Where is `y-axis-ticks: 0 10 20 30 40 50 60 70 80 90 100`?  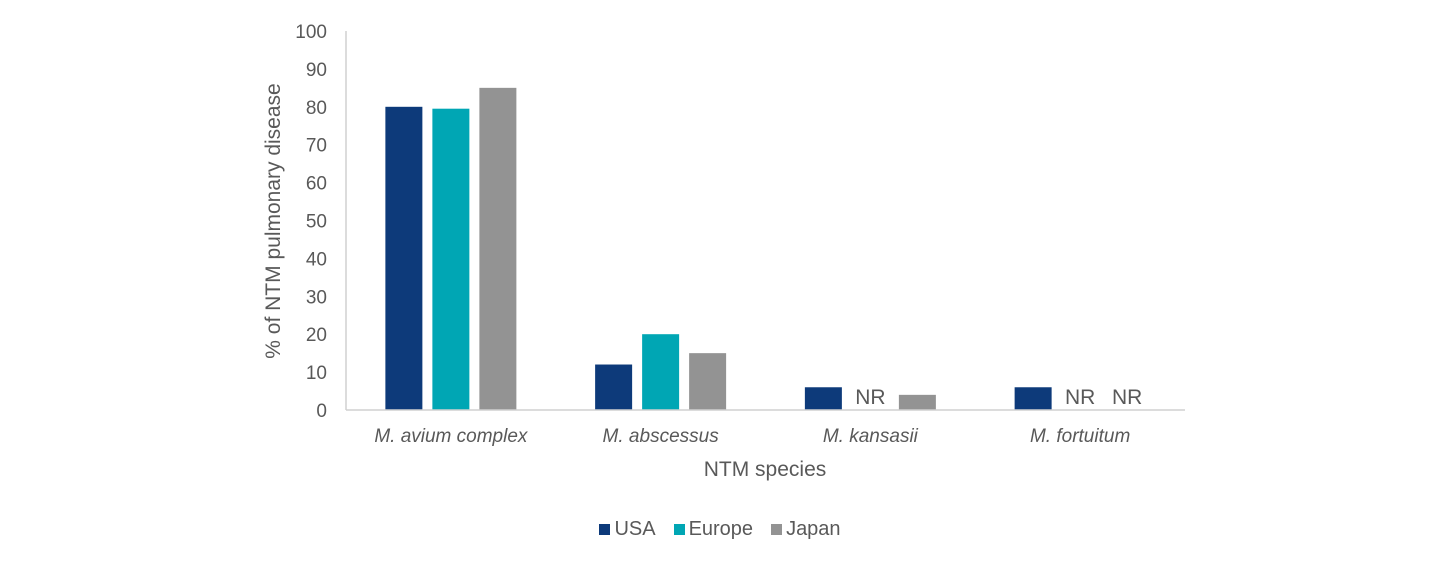 y-axis-ticks: 0 10 20 30 40 50 60 70 80 90 100 is located at coordinates (311, 222).